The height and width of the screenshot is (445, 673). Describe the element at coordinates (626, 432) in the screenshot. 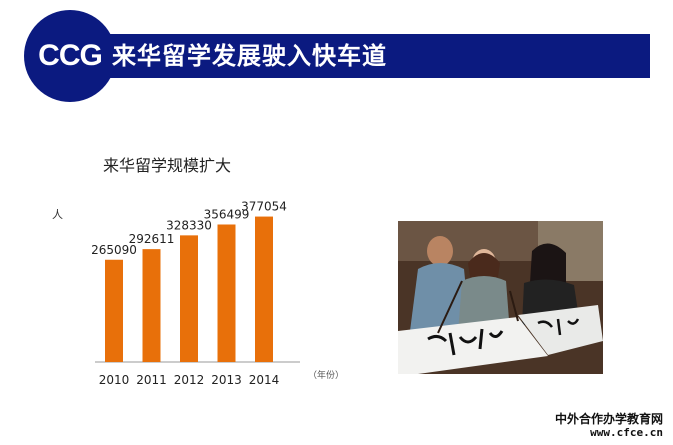

I see `watermark-url: www.cfce.cn` at that location.